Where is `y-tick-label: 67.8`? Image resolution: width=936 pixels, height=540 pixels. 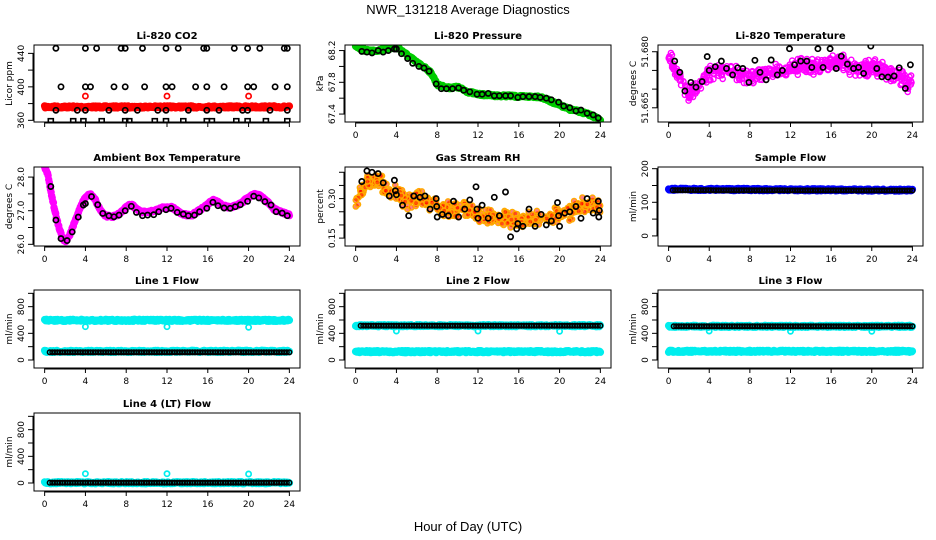
y-tick-label: 67.8 is located at coordinates (333, 82).